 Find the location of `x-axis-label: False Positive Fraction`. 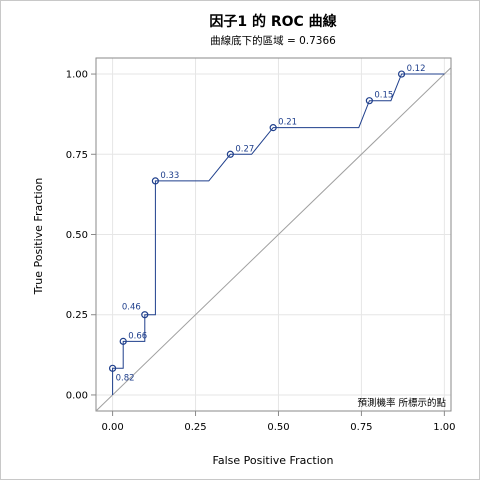

x-axis-label: False Positive Fraction is located at coordinates (273, 460).